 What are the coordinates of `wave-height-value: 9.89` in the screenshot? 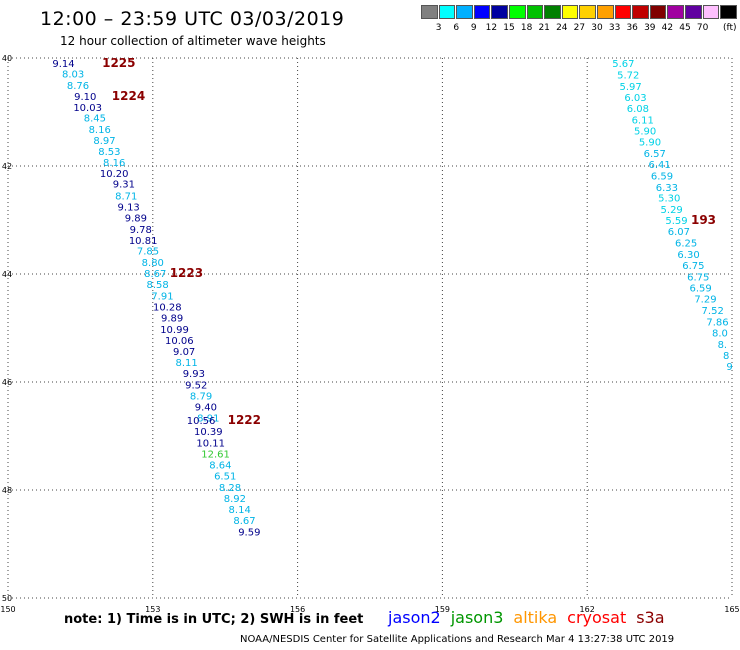 It's located at (172, 319).